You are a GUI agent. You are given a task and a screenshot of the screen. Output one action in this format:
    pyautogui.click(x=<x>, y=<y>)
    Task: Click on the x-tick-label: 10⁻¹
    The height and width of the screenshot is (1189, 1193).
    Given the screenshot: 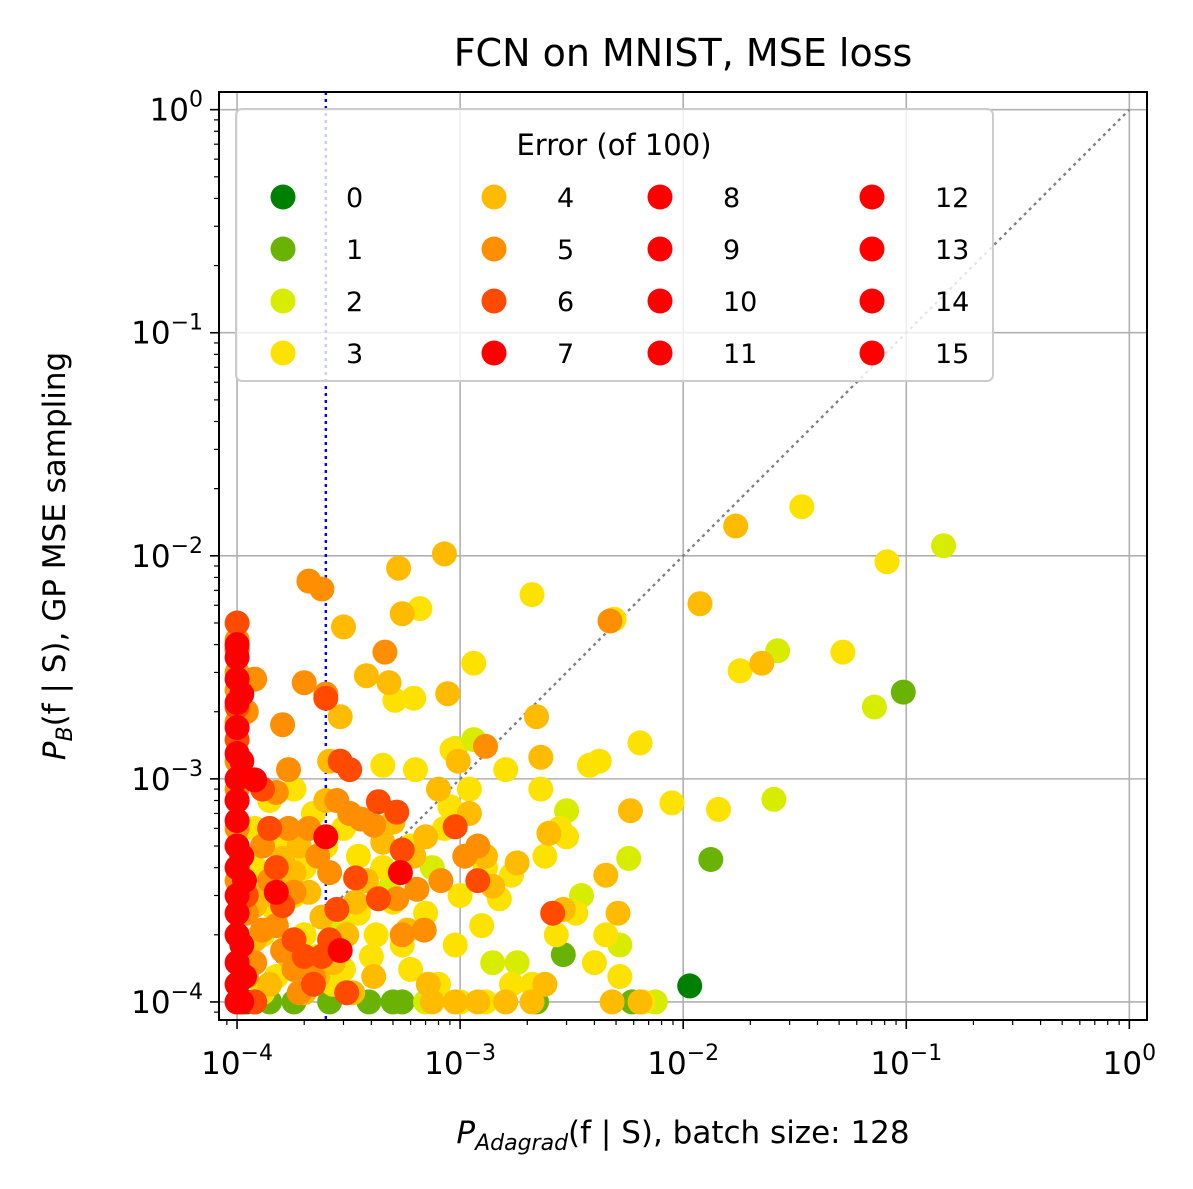 What is the action you would take?
    pyautogui.click(x=906, y=1061)
    